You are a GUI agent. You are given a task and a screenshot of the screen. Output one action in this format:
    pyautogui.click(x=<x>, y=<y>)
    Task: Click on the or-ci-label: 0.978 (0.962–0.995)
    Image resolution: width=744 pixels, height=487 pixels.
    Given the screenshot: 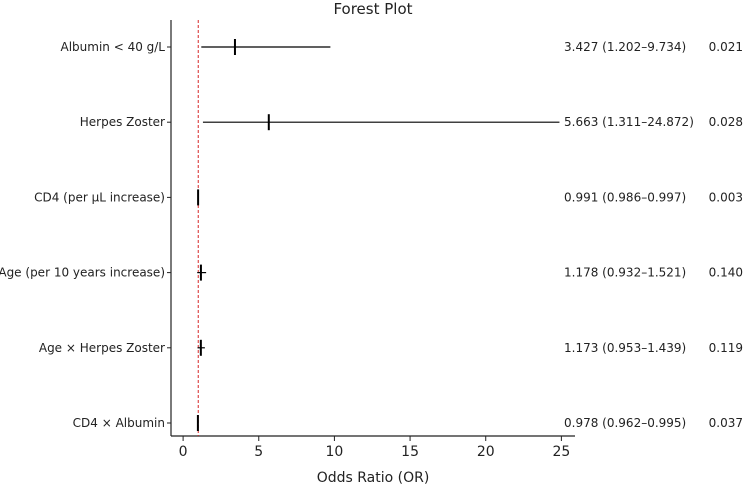 What is the action you would take?
    pyautogui.click(x=625, y=423)
    